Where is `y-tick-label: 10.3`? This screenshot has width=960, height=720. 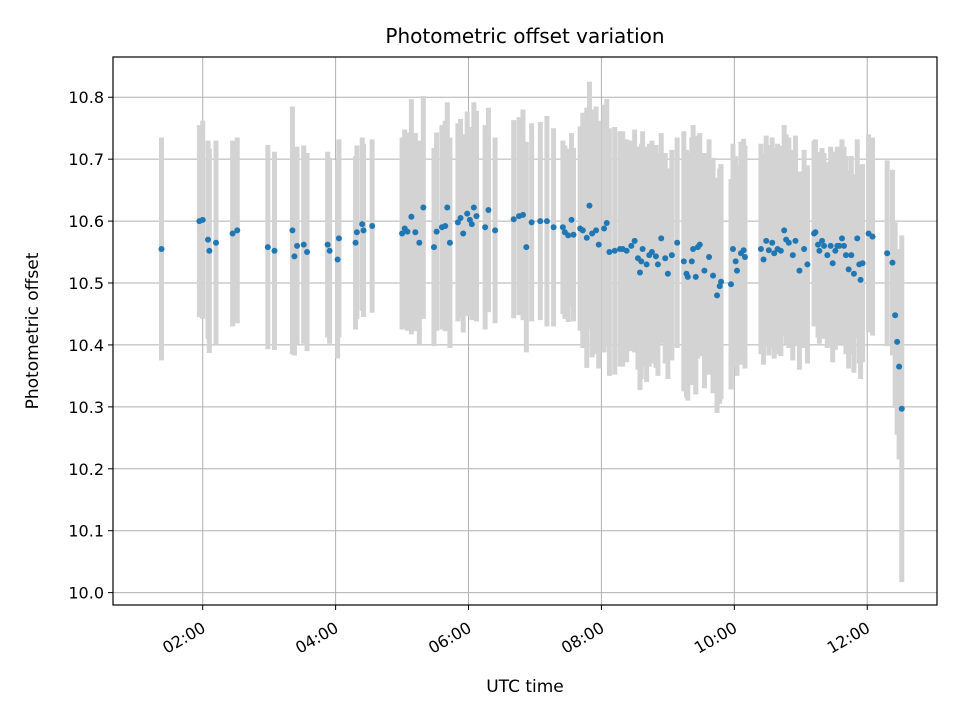
y-tick-label: 10.3 is located at coordinates (86, 407).